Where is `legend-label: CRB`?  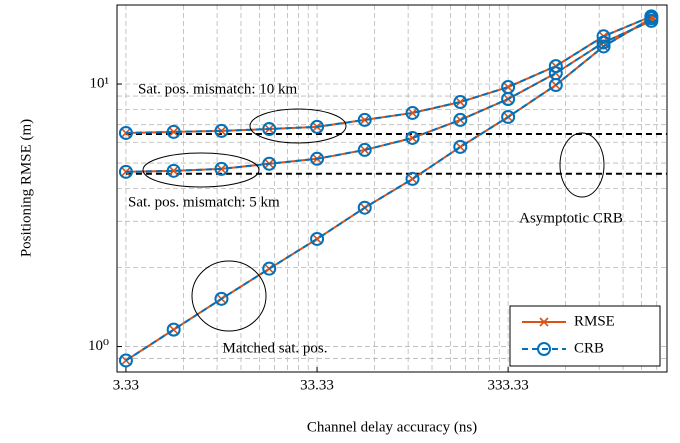 legend-label: CRB is located at coordinates (589, 348).